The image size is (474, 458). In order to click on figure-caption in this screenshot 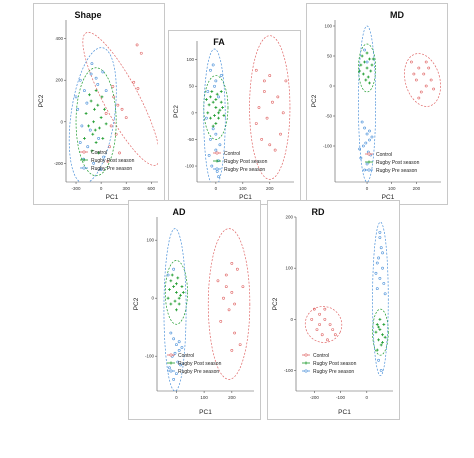, I will do `click(237, 452)`.